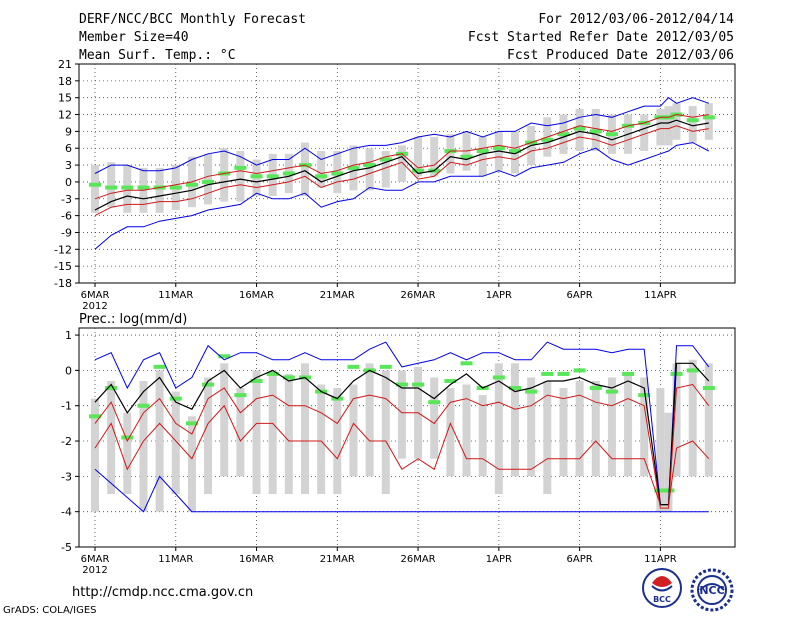 The image size is (800, 618). What do you see at coordinates (600, 37) in the screenshot?
I see `start-date: Fcst Started Refer Date 2012/03/05` at bounding box center [600, 37].